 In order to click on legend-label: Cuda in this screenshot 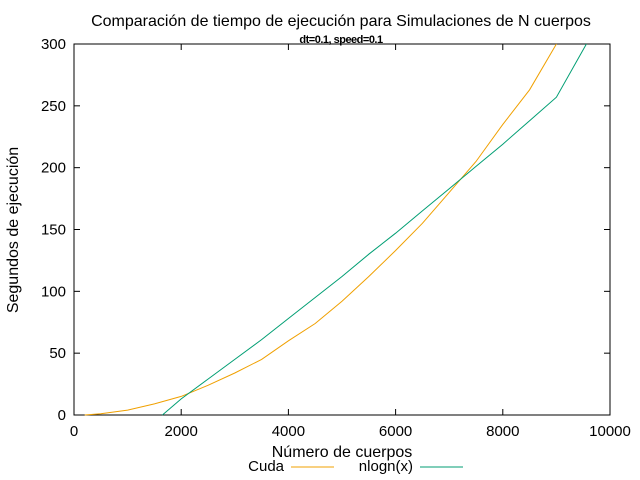, I will do `click(266, 466)`.